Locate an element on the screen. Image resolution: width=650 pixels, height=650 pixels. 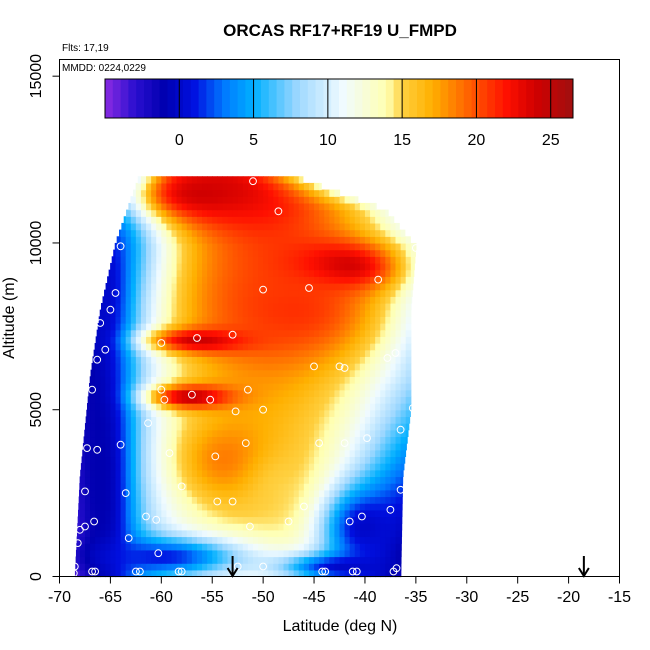
y-tick-label: 15000 is located at coordinates (36, 76).